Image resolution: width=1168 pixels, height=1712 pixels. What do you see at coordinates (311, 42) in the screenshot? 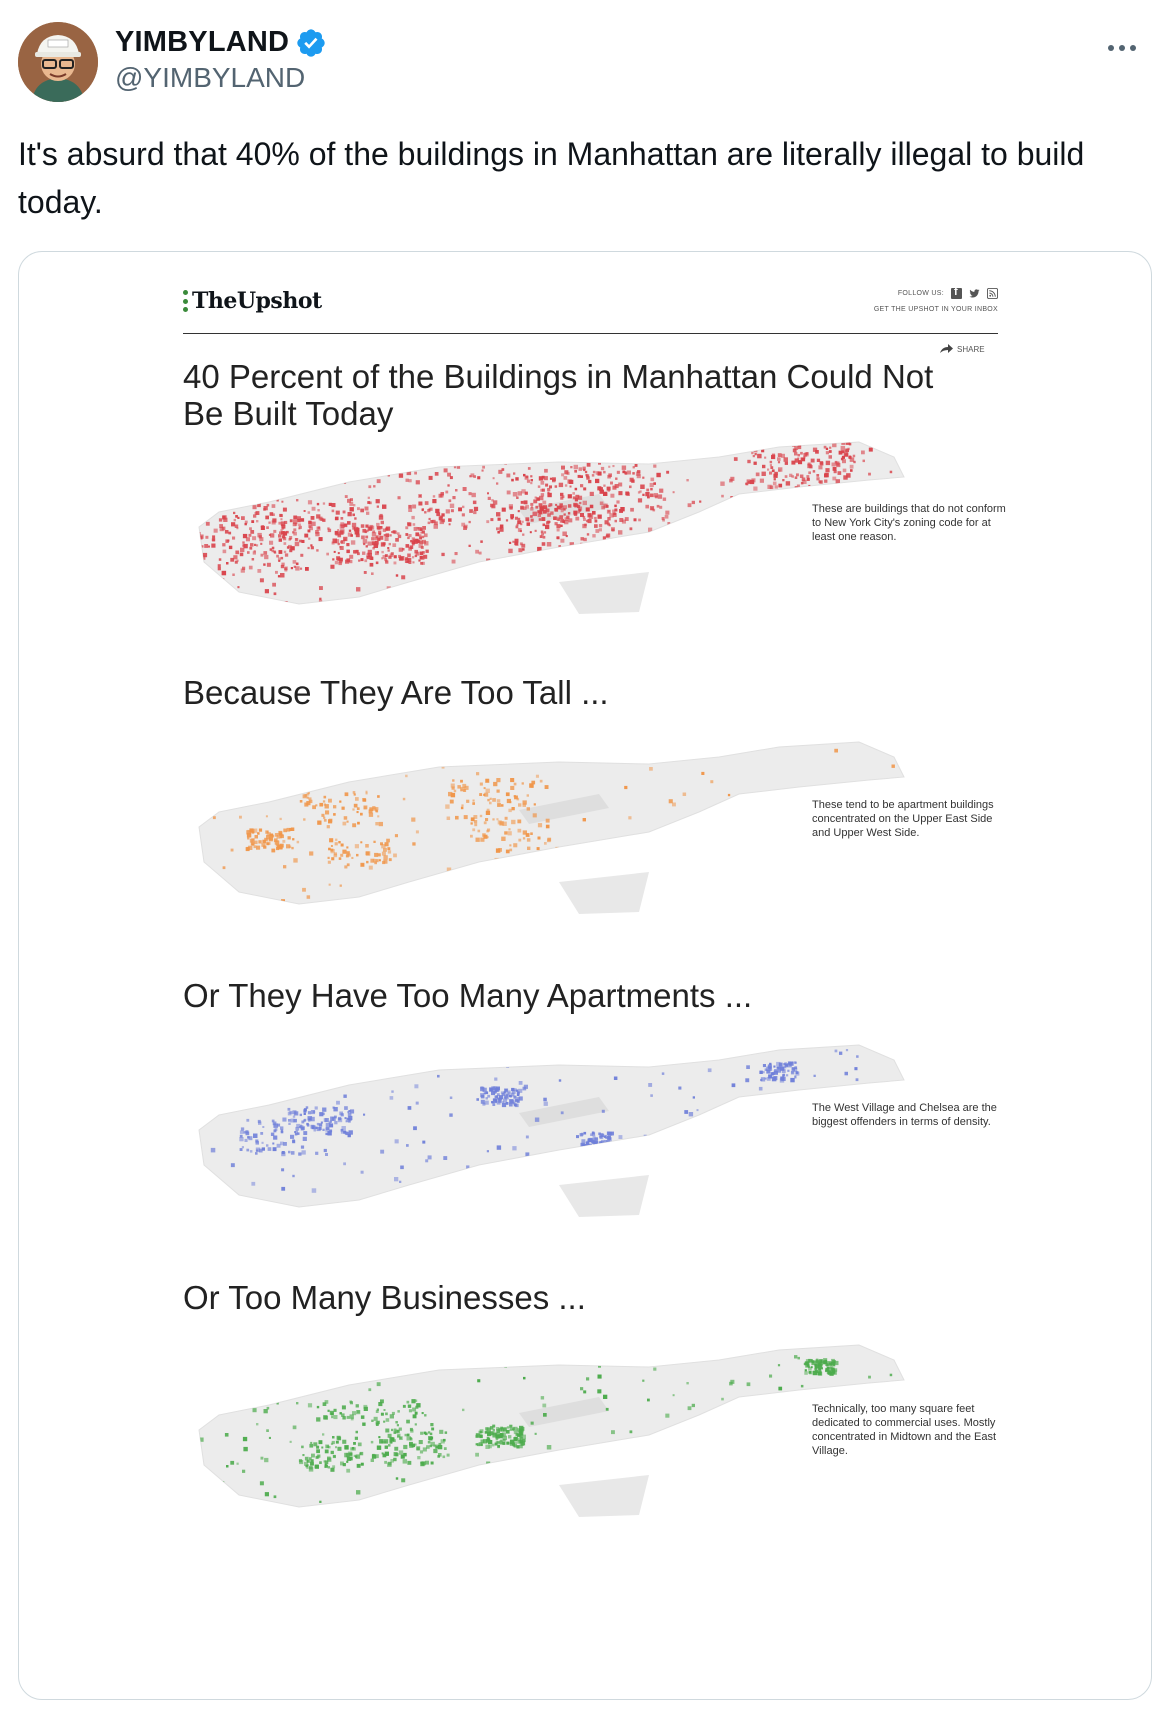
I see `verified-badge-icon` at bounding box center [311, 42].